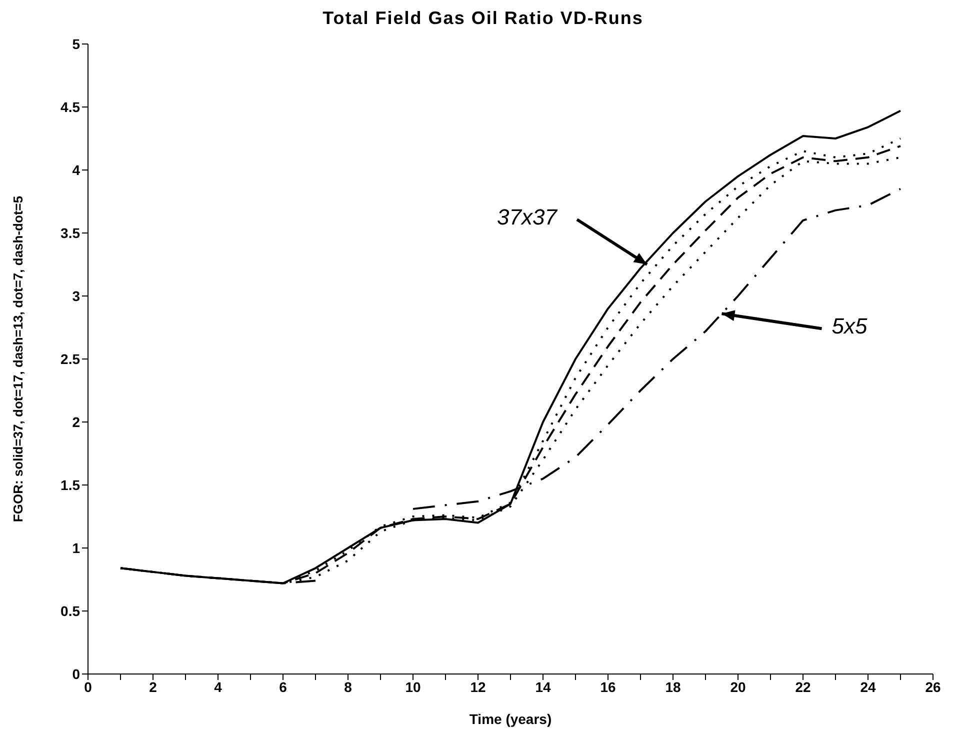 This screenshot has width=971, height=746. Describe the element at coordinates (510, 719) in the screenshot. I see `x-axis-title: Time (years)` at that location.